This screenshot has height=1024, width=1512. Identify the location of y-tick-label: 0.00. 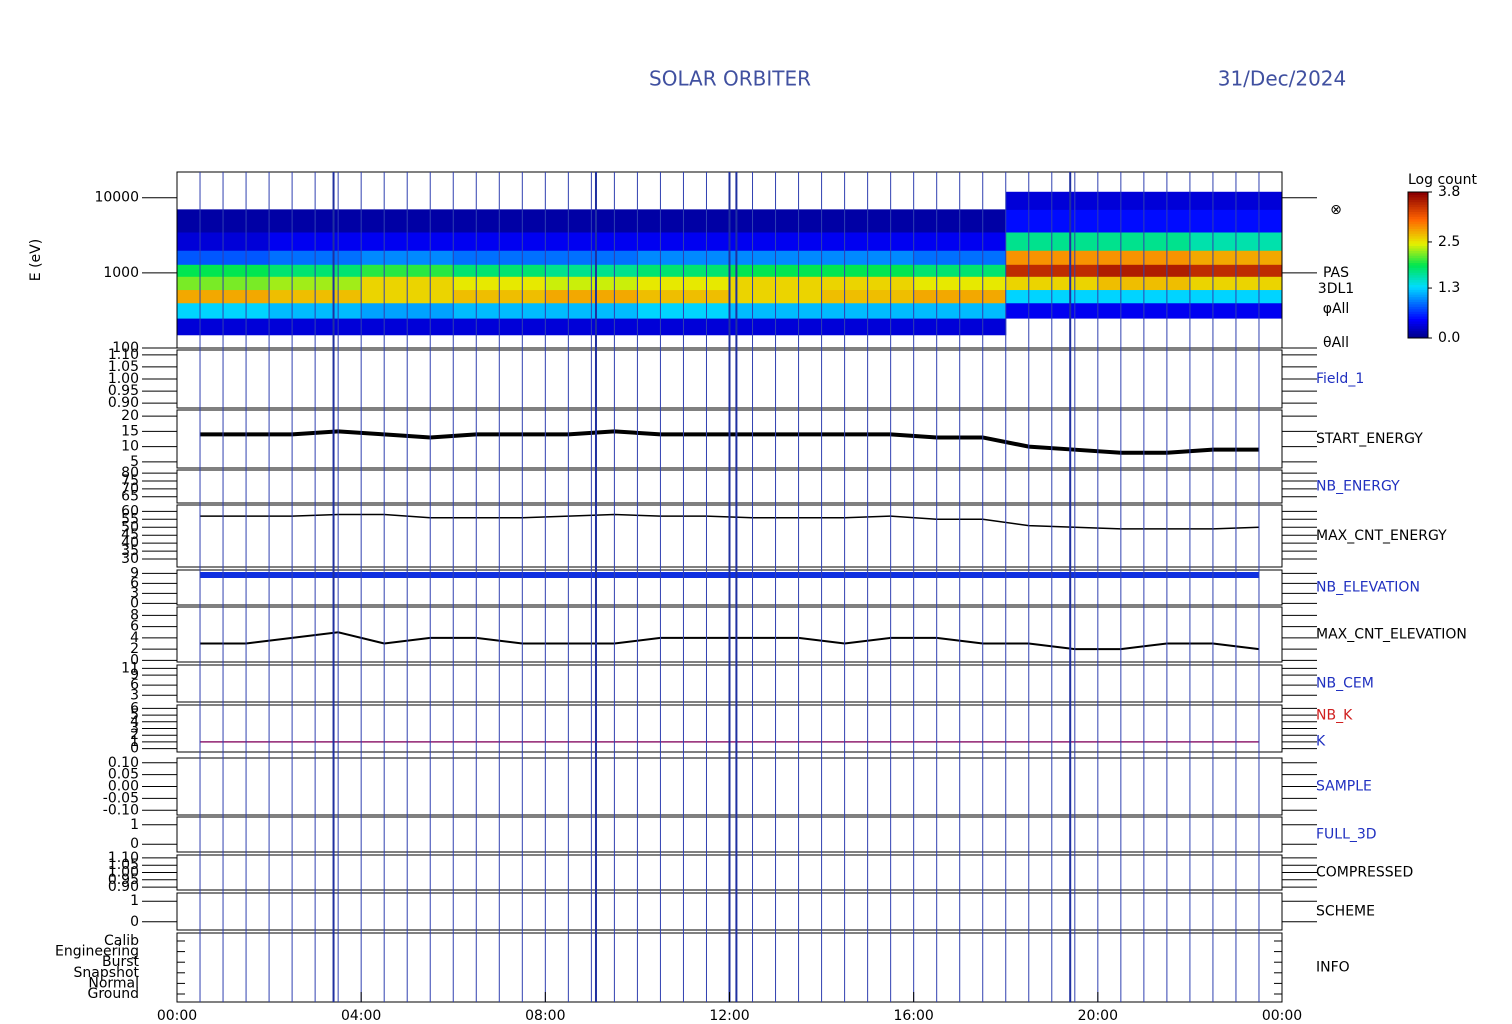
(123, 787).